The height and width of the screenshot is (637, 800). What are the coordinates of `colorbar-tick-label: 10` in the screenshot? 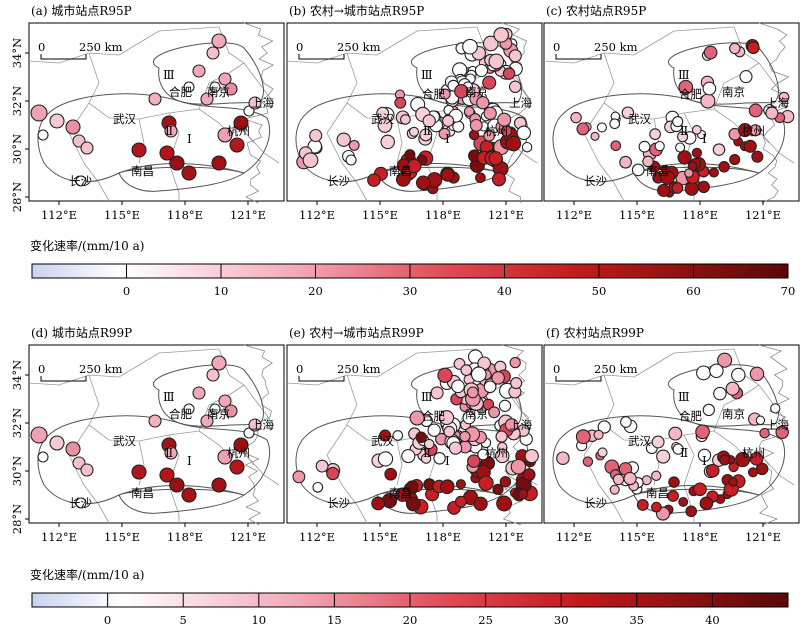 It's located at (258, 620).